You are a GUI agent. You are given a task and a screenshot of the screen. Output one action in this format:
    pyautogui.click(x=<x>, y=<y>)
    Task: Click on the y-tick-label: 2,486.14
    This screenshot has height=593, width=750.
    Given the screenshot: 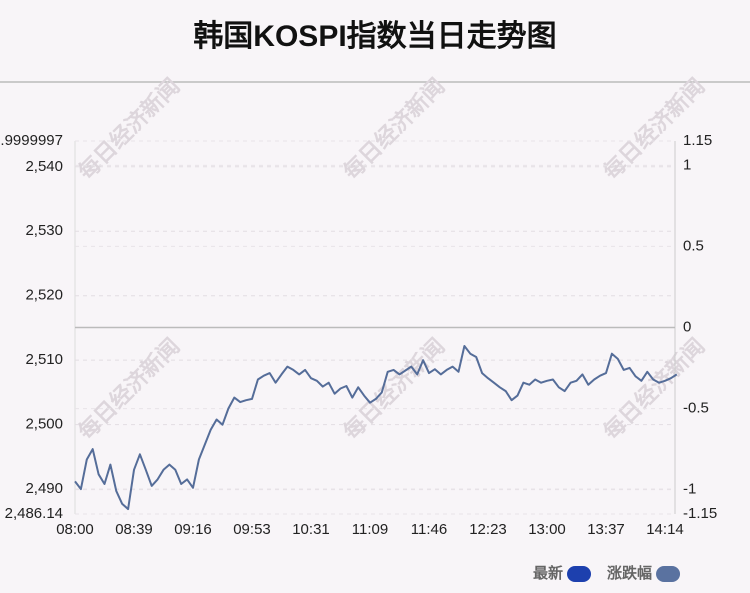 What is the action you would take?
    pyautogui.click(x=34, y=513)
    